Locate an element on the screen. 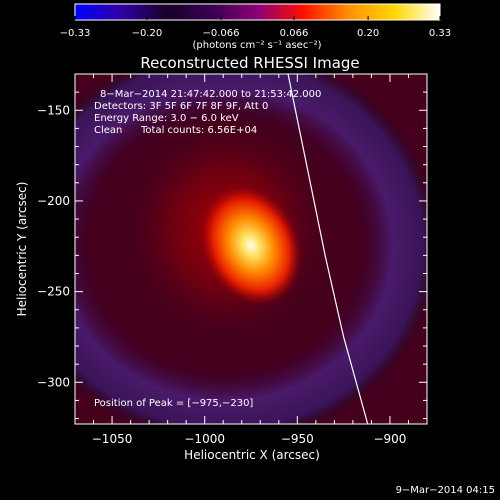 The image size is (500, 500). annotation-peak-position: Position of Peak = [−975,−230] is located at coordinates (173, 403).